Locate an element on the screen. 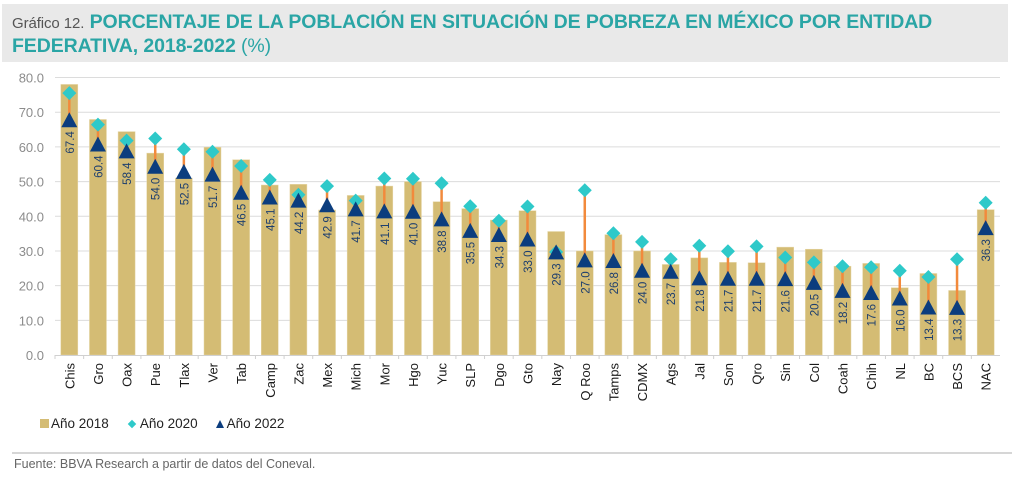 Image resolution: width=1024 pixels, height=489 pixels. x-tick-label: Coah is located at coordinates (843, 378).